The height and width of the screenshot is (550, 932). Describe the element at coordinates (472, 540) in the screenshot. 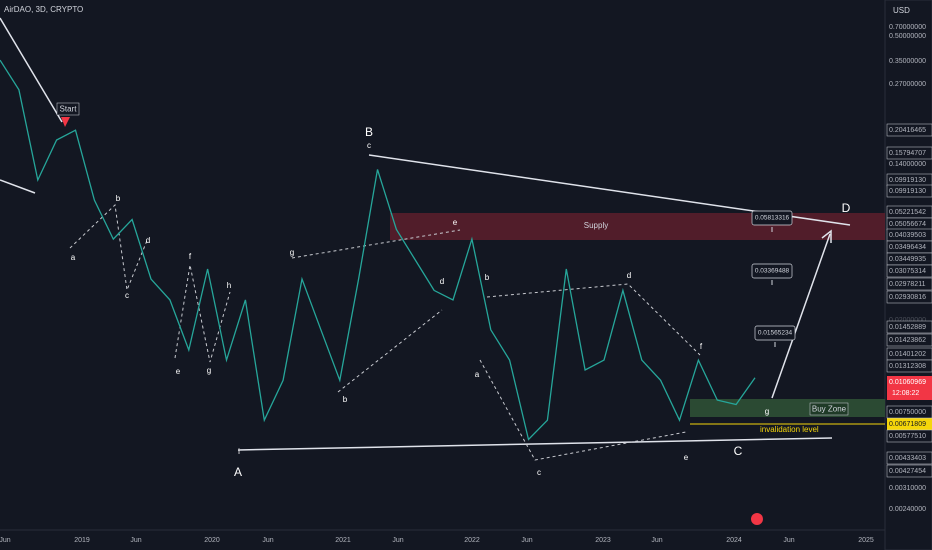

I see `time-label: 2022` at that location.